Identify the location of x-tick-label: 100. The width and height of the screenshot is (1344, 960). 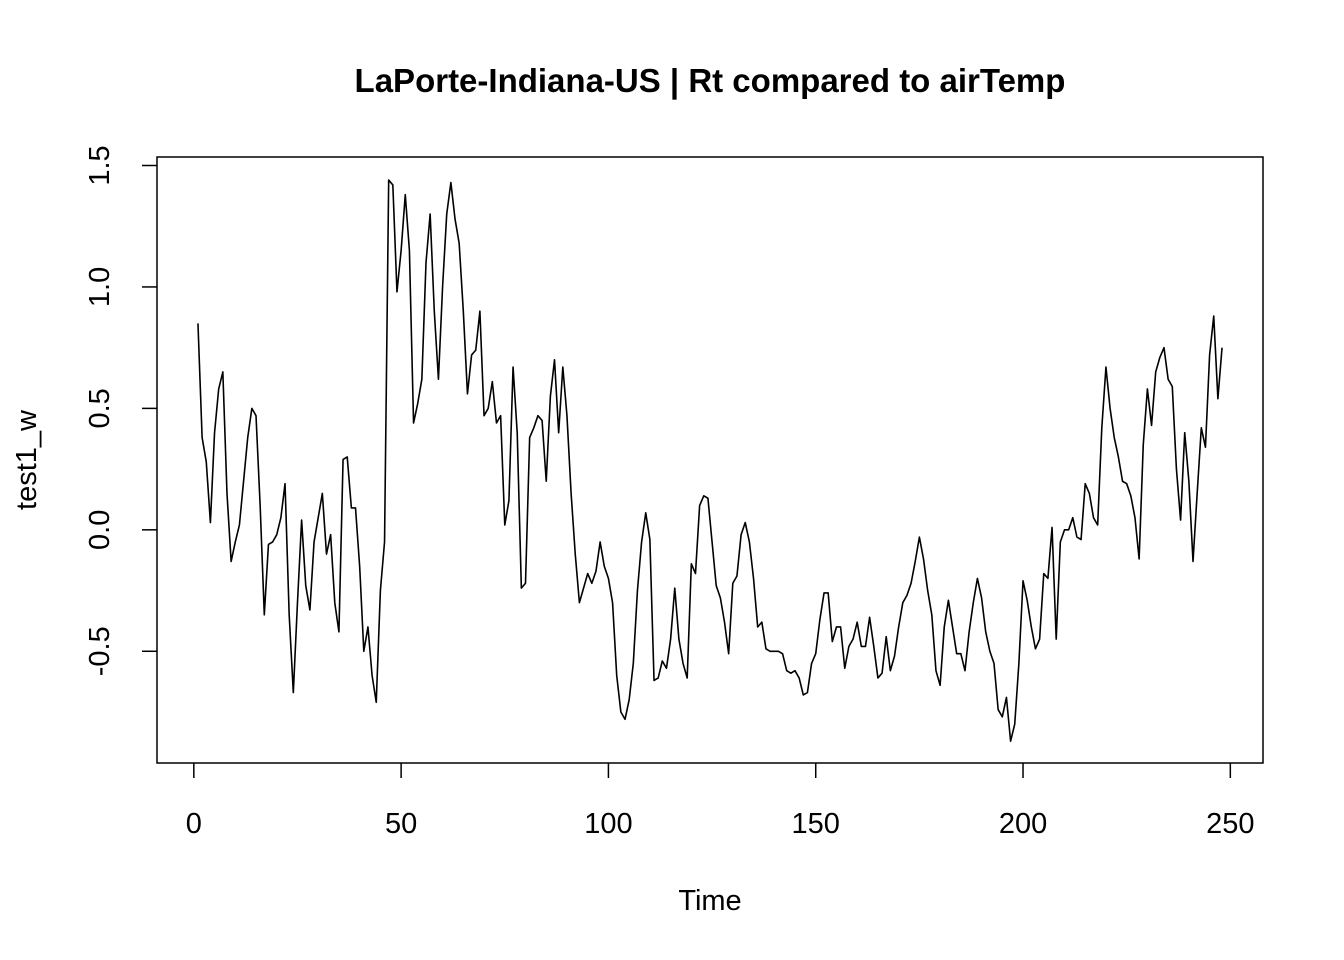
(608, 824).